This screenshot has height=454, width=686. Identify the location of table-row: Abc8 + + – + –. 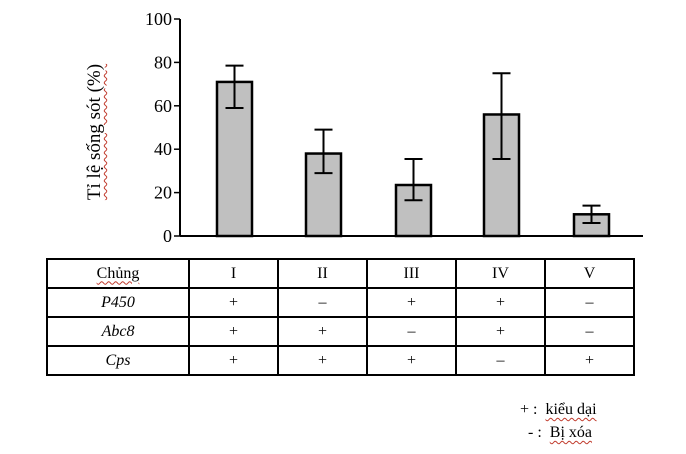
(340, 331).